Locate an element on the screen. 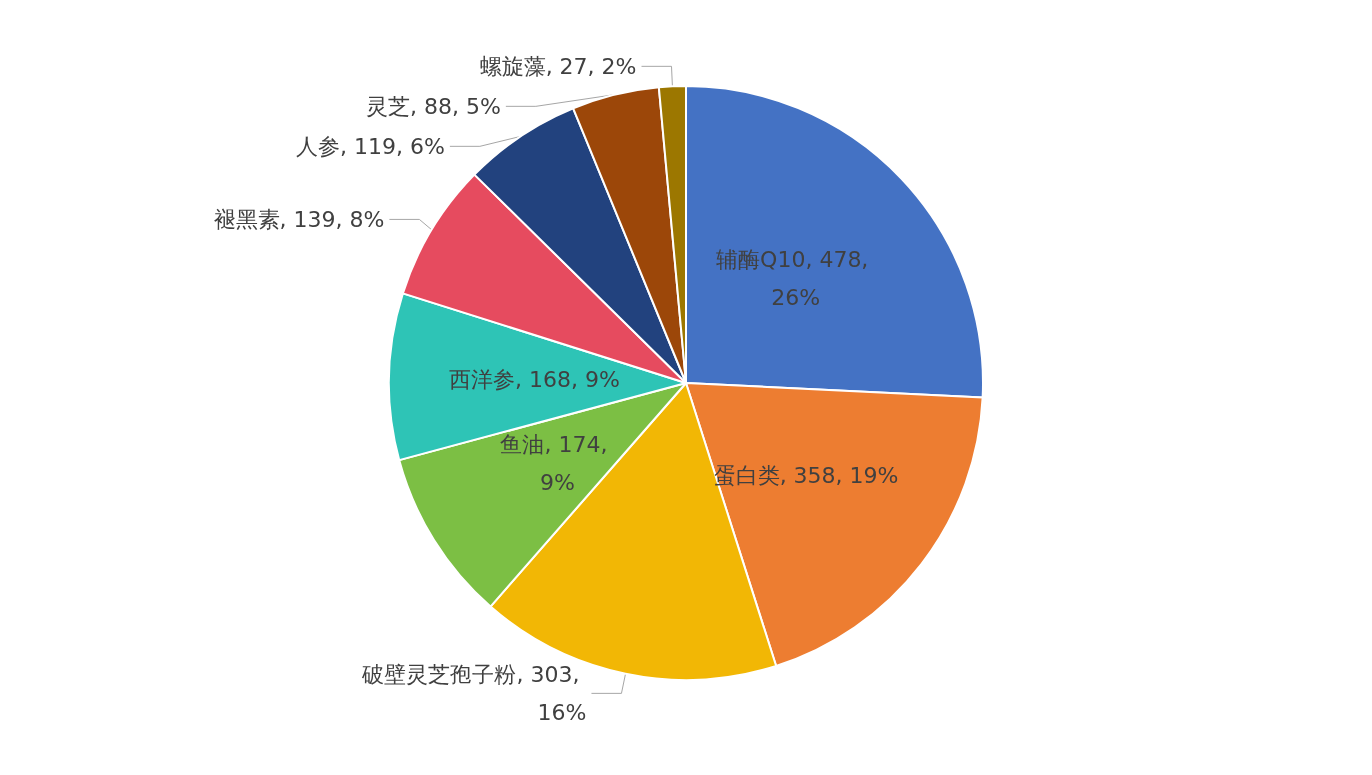 The height and width of the screenshot is (775, 1372). slice-label: 灵芝, 88, 5% is located at coordinates (433, 106).